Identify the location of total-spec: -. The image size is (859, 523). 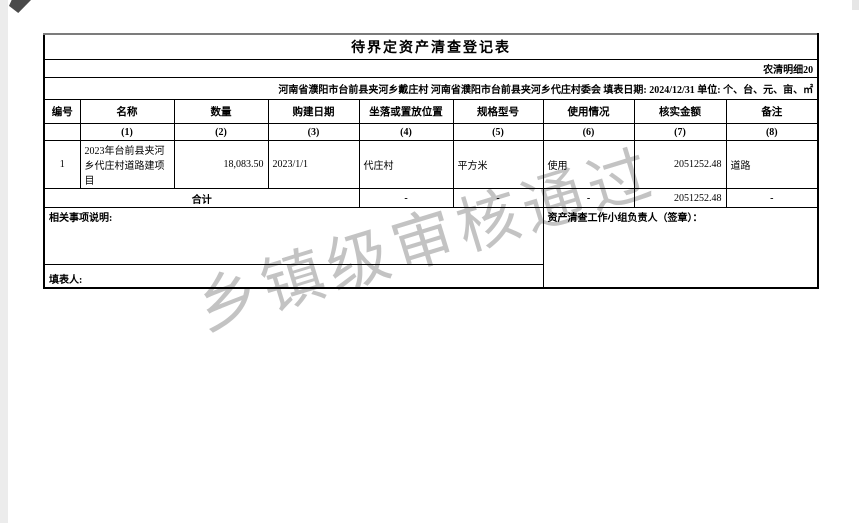
(498, 198).